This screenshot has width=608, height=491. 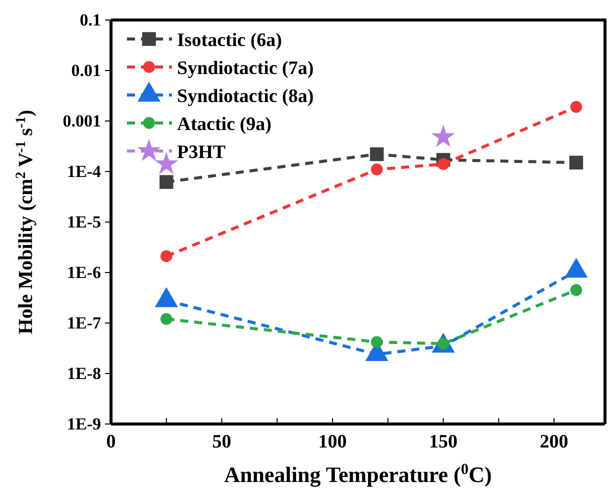 What do you see at coordinates (84, 424) in the screenshot?
I see `y-tick-label: 1E-9` at bounding box center [84, 424].